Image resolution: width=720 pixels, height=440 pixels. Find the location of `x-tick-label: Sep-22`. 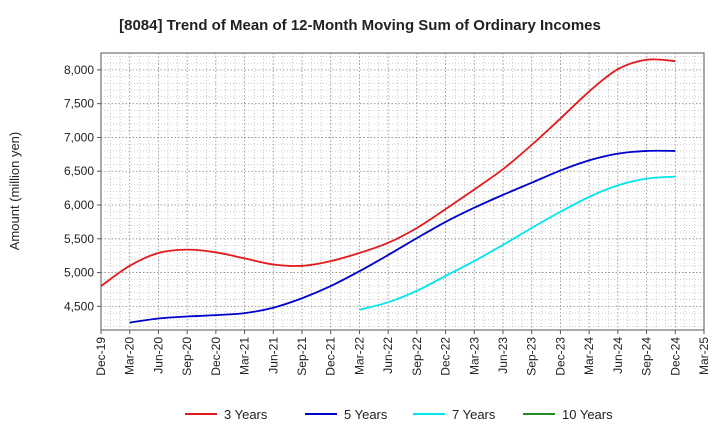

x-tick-label: Sep-22 is located at coordinates (417, 356).